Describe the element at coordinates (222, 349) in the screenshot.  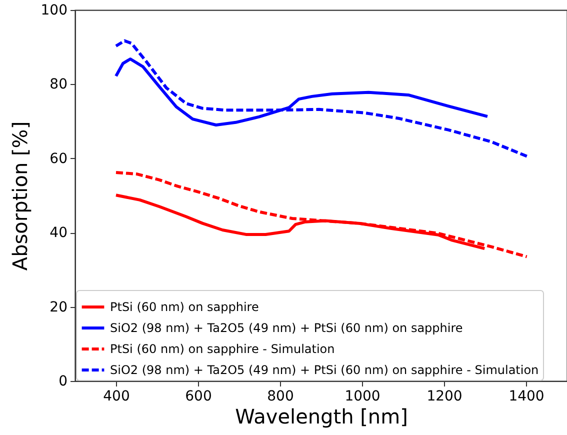
I see `legend-label: PtSi (60 nm) on sapphire - Simulation` at that location.